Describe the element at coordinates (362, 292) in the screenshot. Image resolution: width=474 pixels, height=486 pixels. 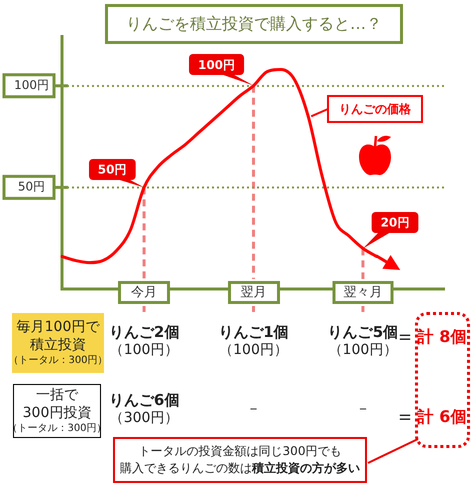
I see `x-tick-label: 翌々月` at that location.